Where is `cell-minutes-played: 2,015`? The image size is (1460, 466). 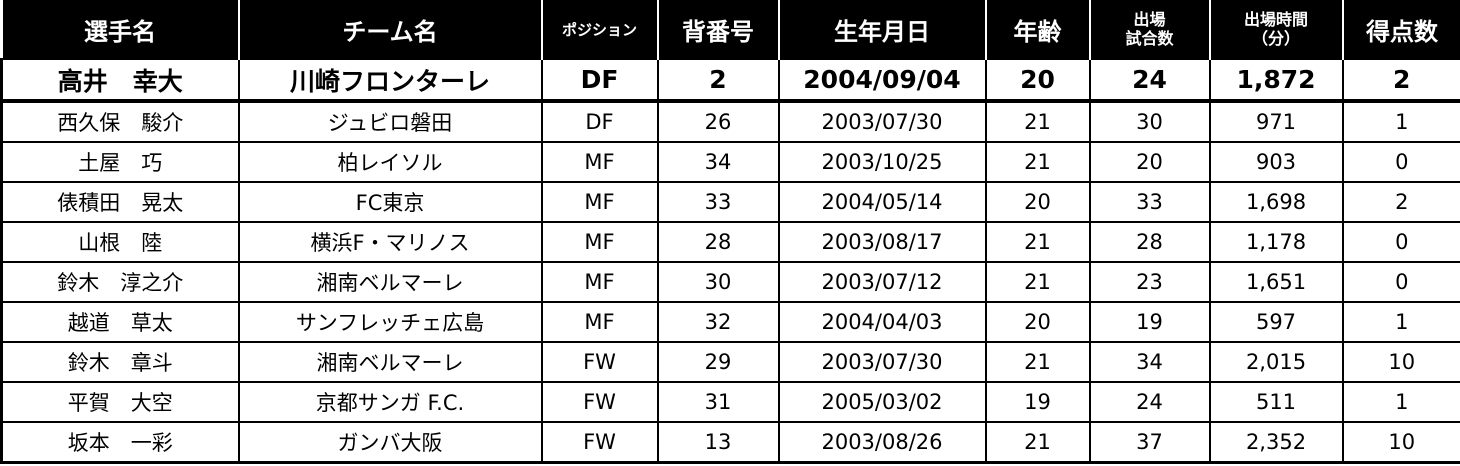
cell-minutes-played: 2,015 is located at coordinates (1276, 362).